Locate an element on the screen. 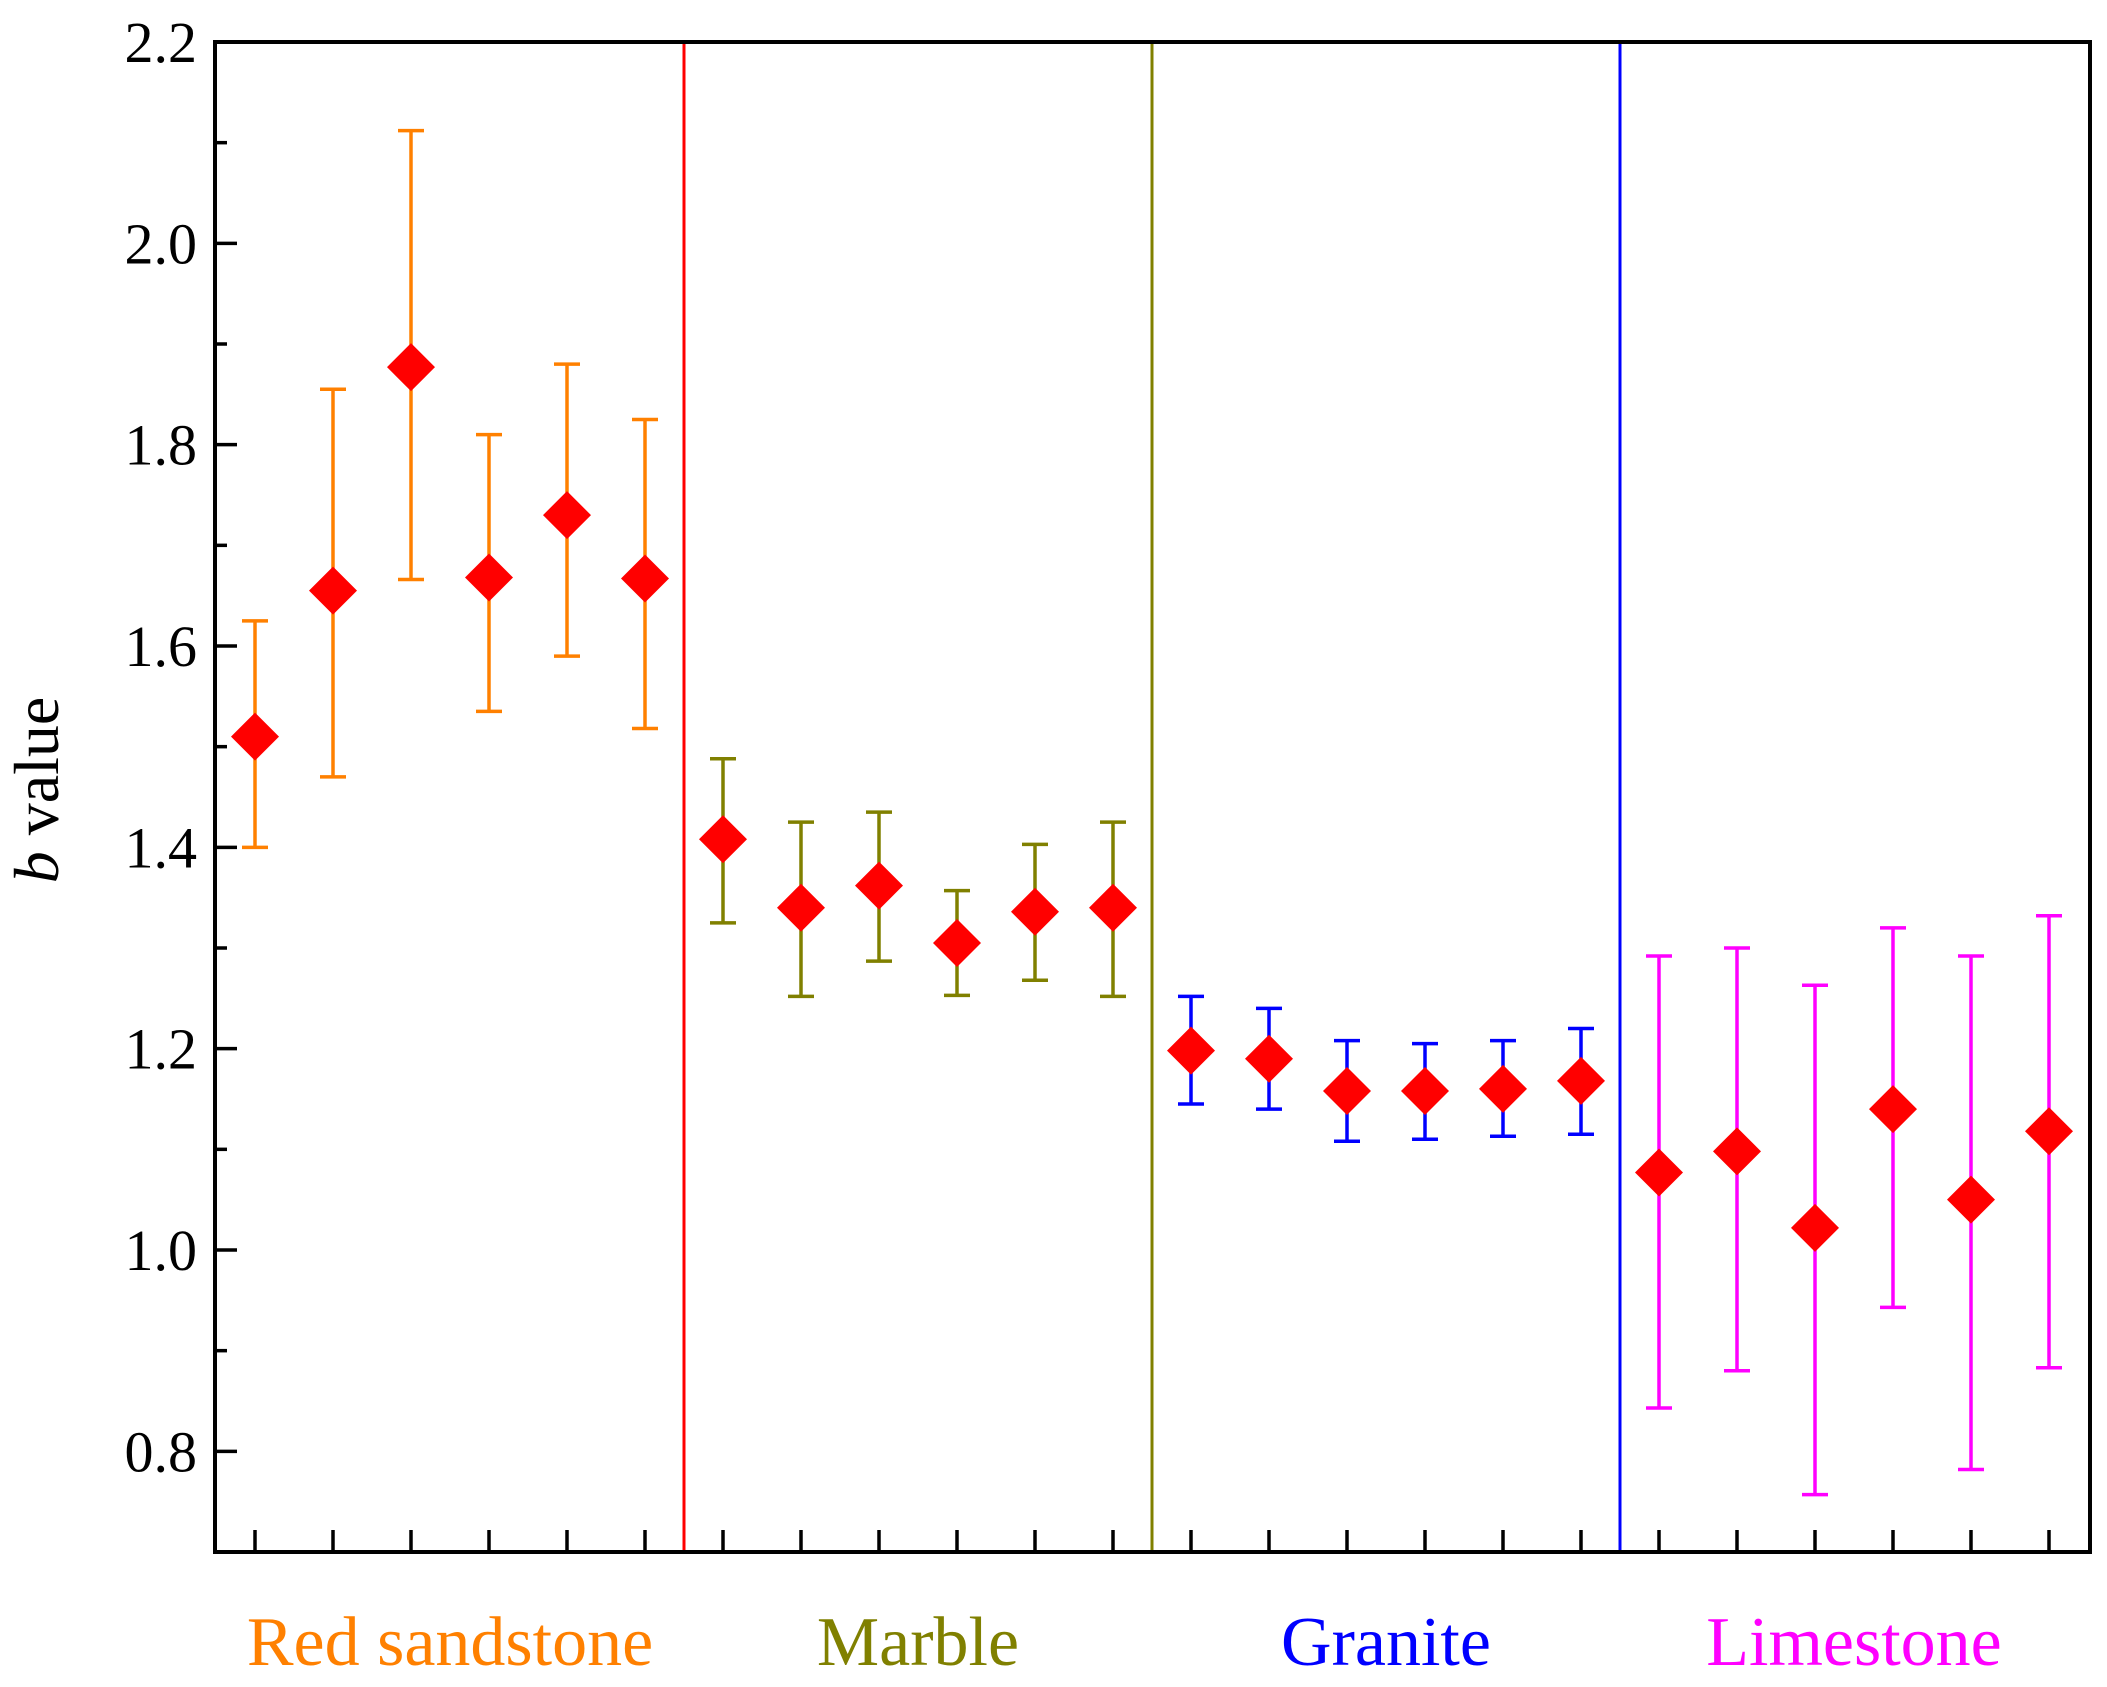 The width and height of the screenshot is (2107, 1687). y-axis-title-rest: value is located at coordinates (36, 774).